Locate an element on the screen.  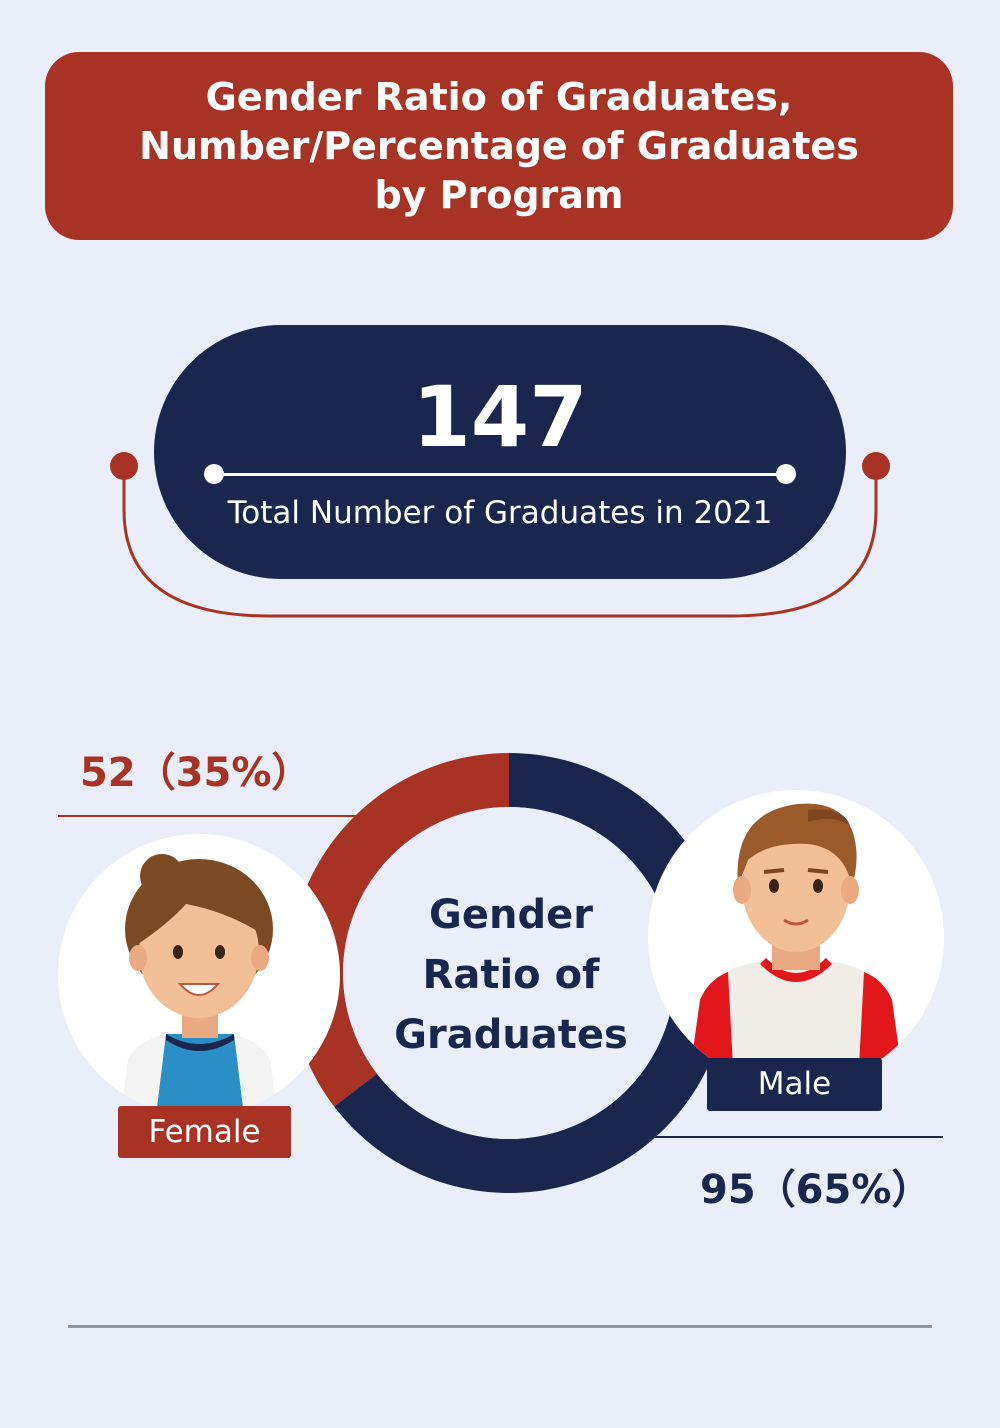
title-line-1: Gender Ratio of Graduates, is located at coordinates (499, 96).